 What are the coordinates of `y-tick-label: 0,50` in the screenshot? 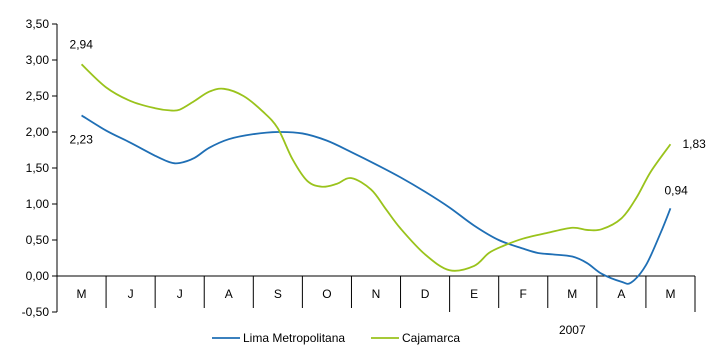 It's located at (38, 240).